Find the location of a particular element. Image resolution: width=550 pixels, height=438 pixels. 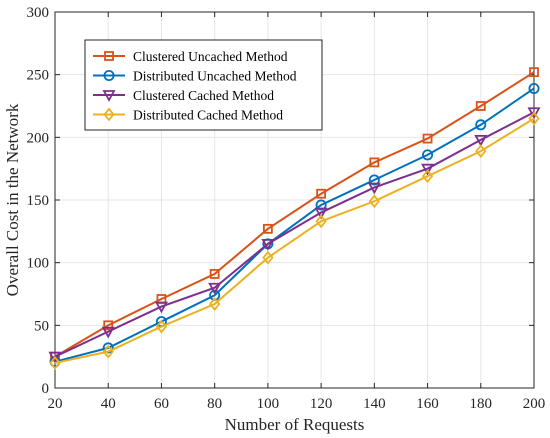

y-tick-label: 0 is located at coordinates (46, 389).